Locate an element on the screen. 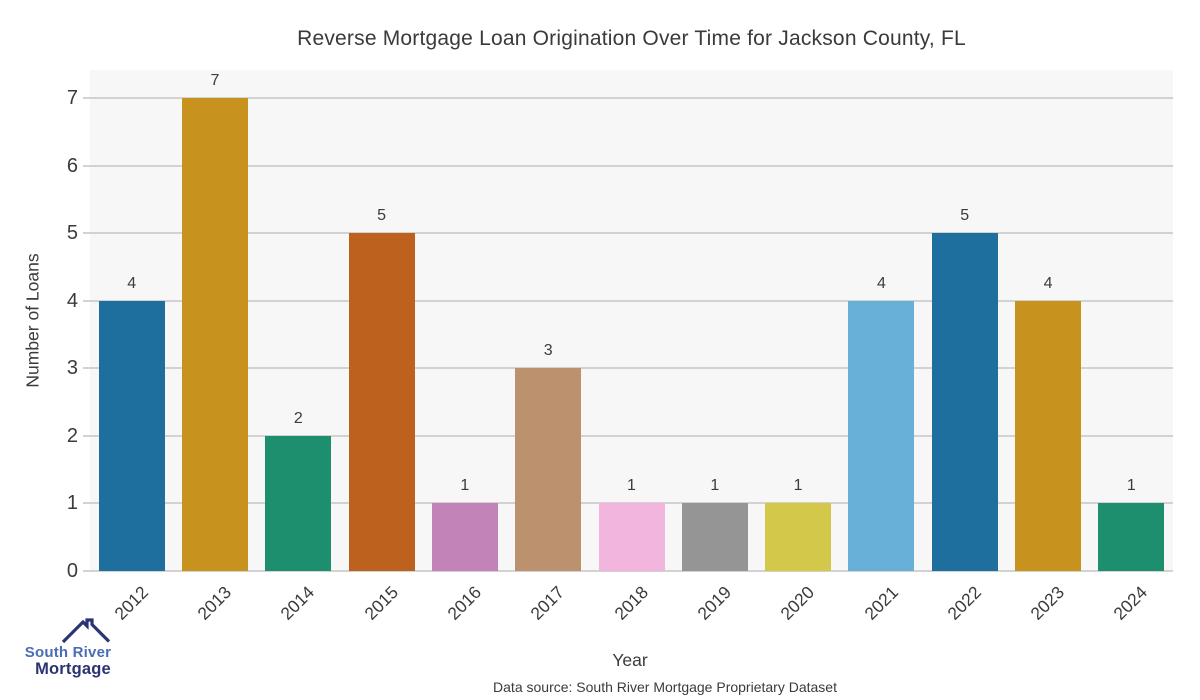 This screenshot has height=700, width=1200. x-tick-label-2016: 2016 is located at coordinates (464, 603).